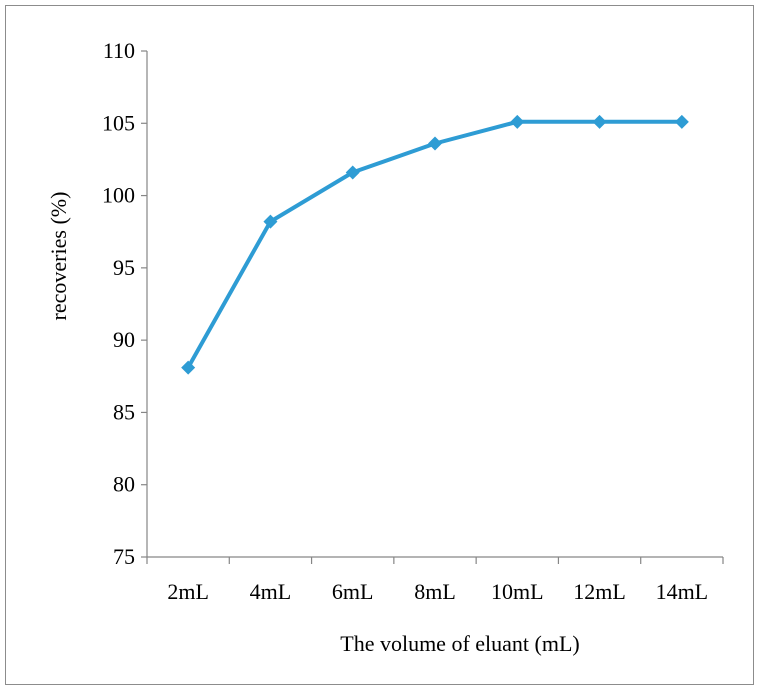 This screenshot has width=761, height=692. I want to click on x-tick-label: 12mL, so click(599, 591).